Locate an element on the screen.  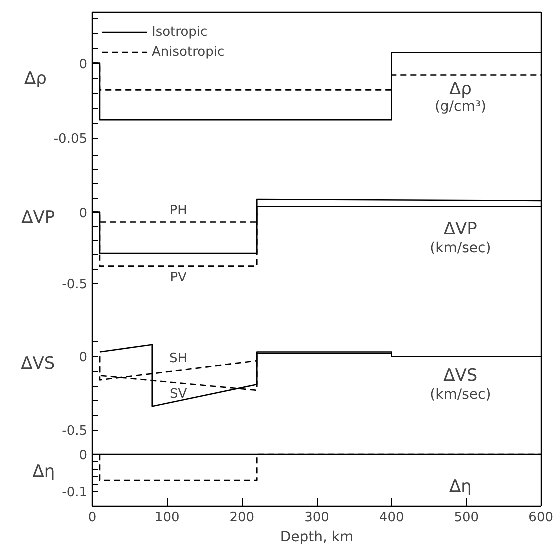
series-label: PV is located at coordinates (179, 278).